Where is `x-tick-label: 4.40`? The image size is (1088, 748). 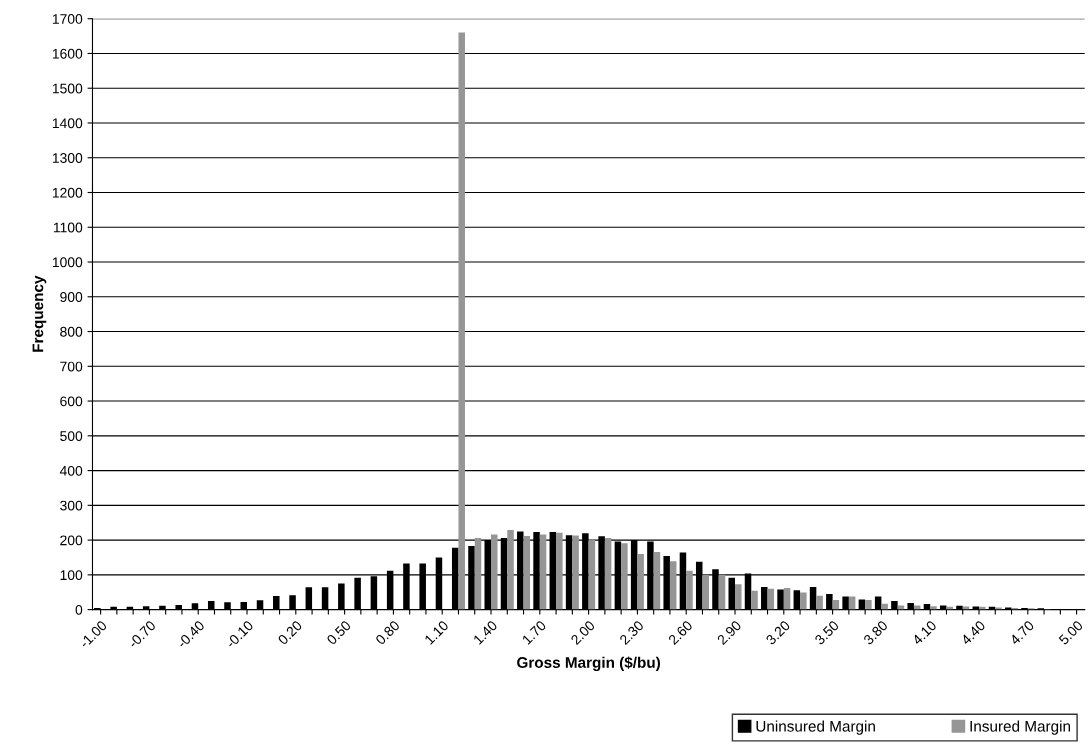
x-tick-label: 4.40 is located at coordinates (973, 632).